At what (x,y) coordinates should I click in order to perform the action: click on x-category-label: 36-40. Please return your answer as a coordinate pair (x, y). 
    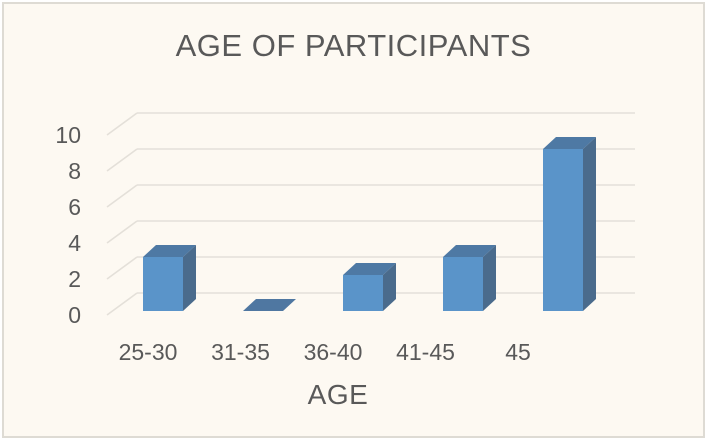
    Looking at the image, I should click on (333, 352).